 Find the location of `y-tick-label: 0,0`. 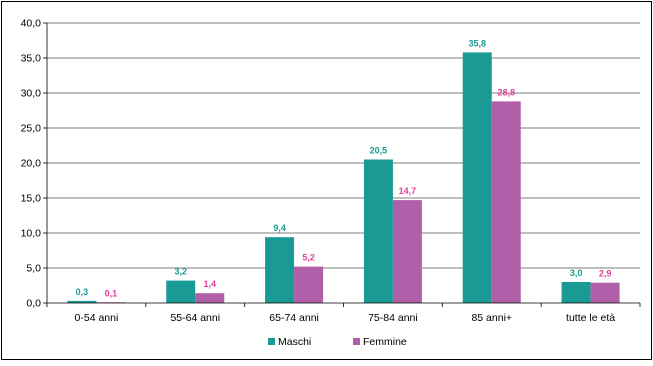

y-tick-label: 0,0 is located at coordinates (33, 304).